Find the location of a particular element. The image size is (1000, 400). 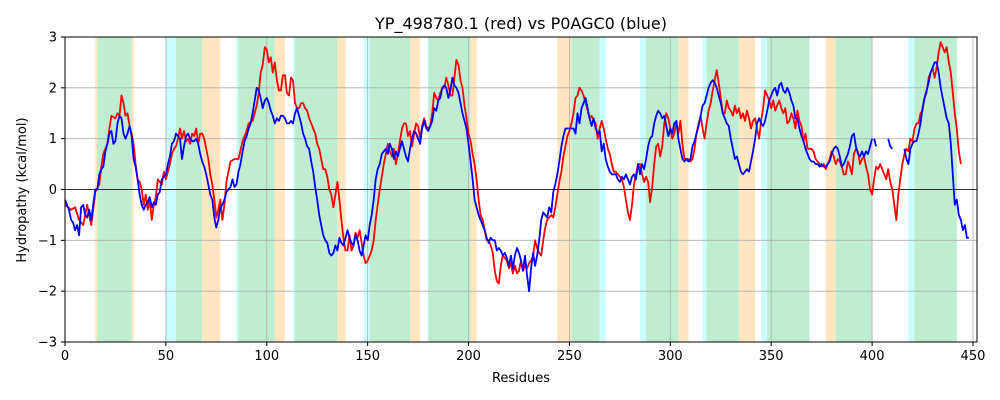

x-axis-label: Residues is located at coordinates (521, 378).